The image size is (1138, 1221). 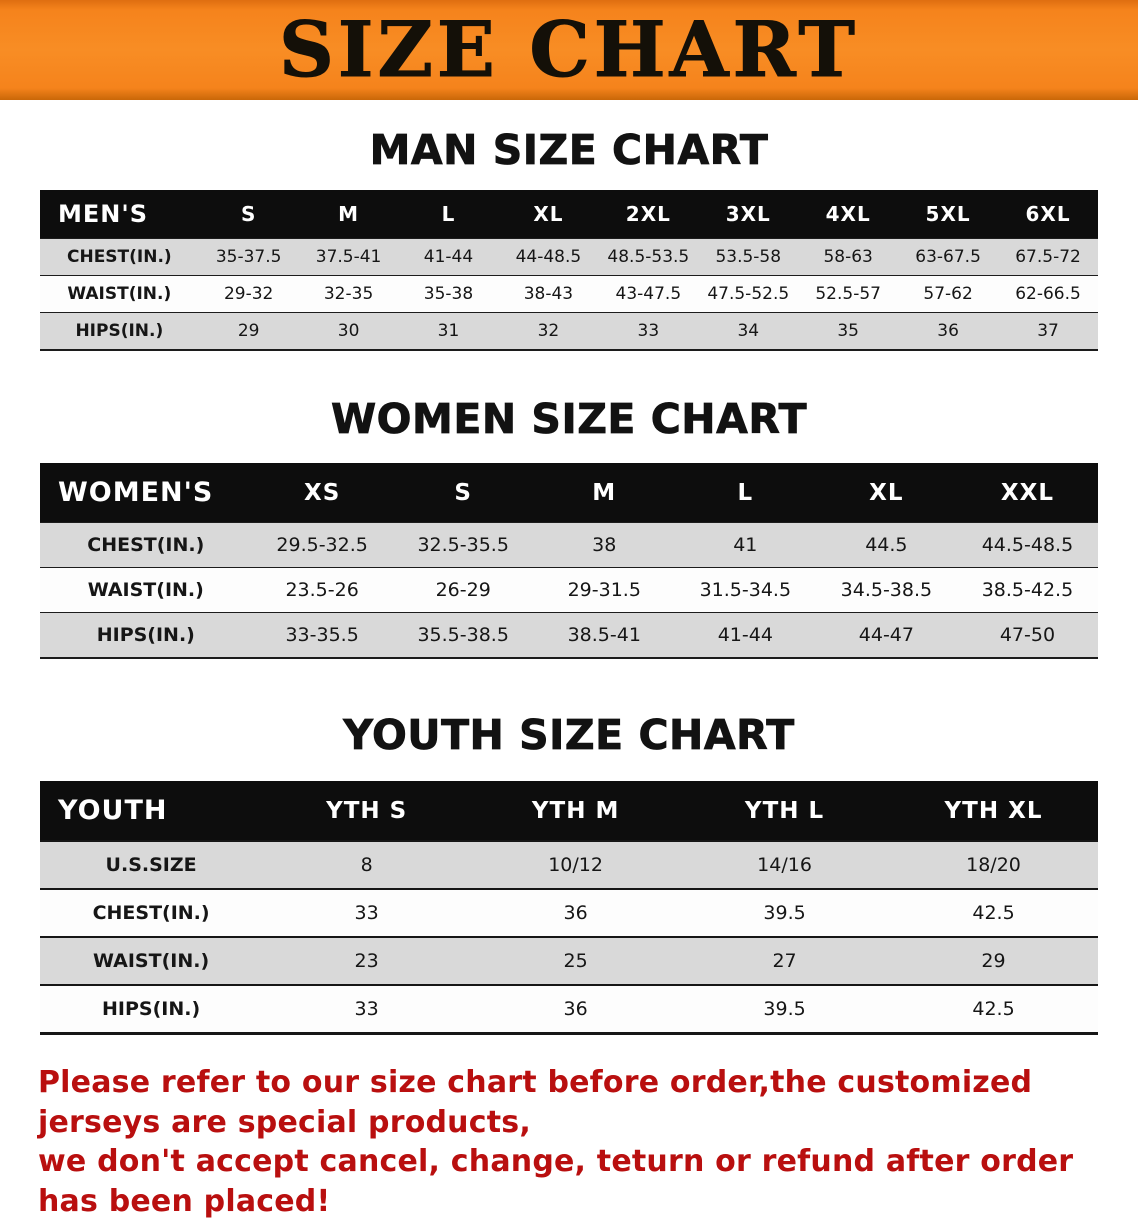 What do you see at coordinates (1048, 331) in the screenshot?
I see `size-cell: 37` at bounding box center [1048, 331].